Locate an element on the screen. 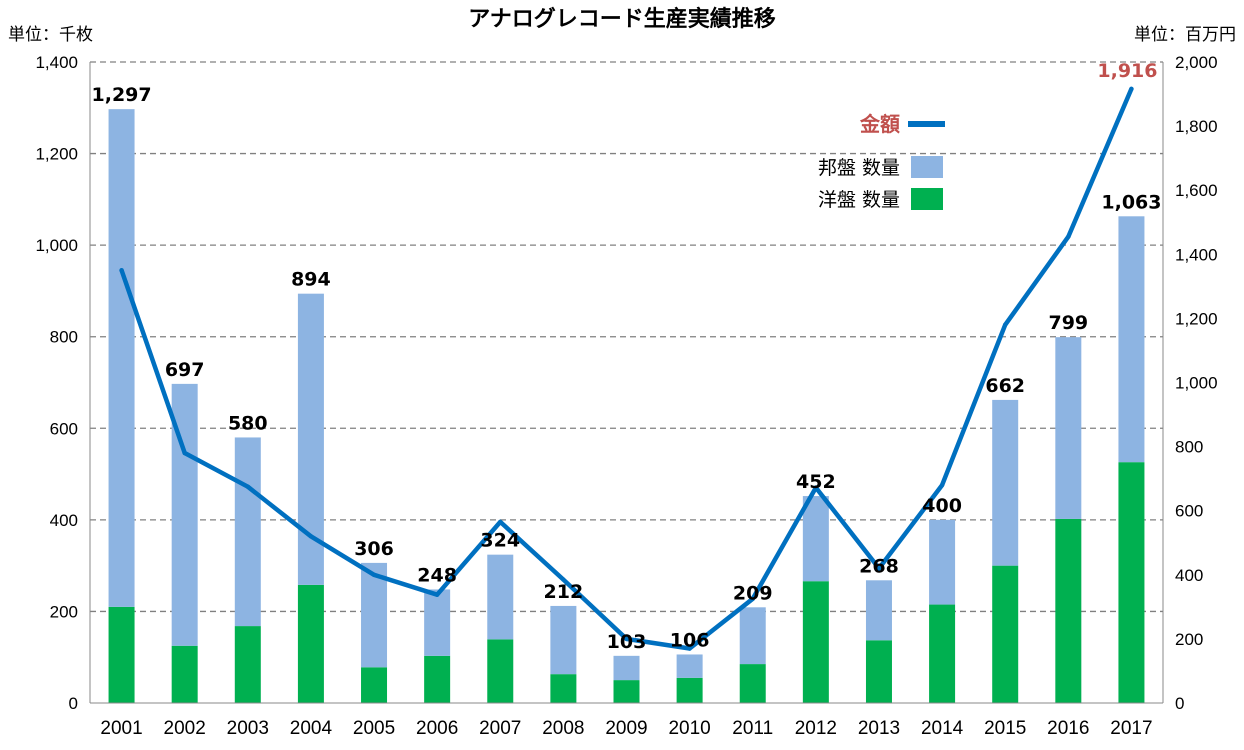  bar-total-label: 209 is located at coordinates (753, 593).